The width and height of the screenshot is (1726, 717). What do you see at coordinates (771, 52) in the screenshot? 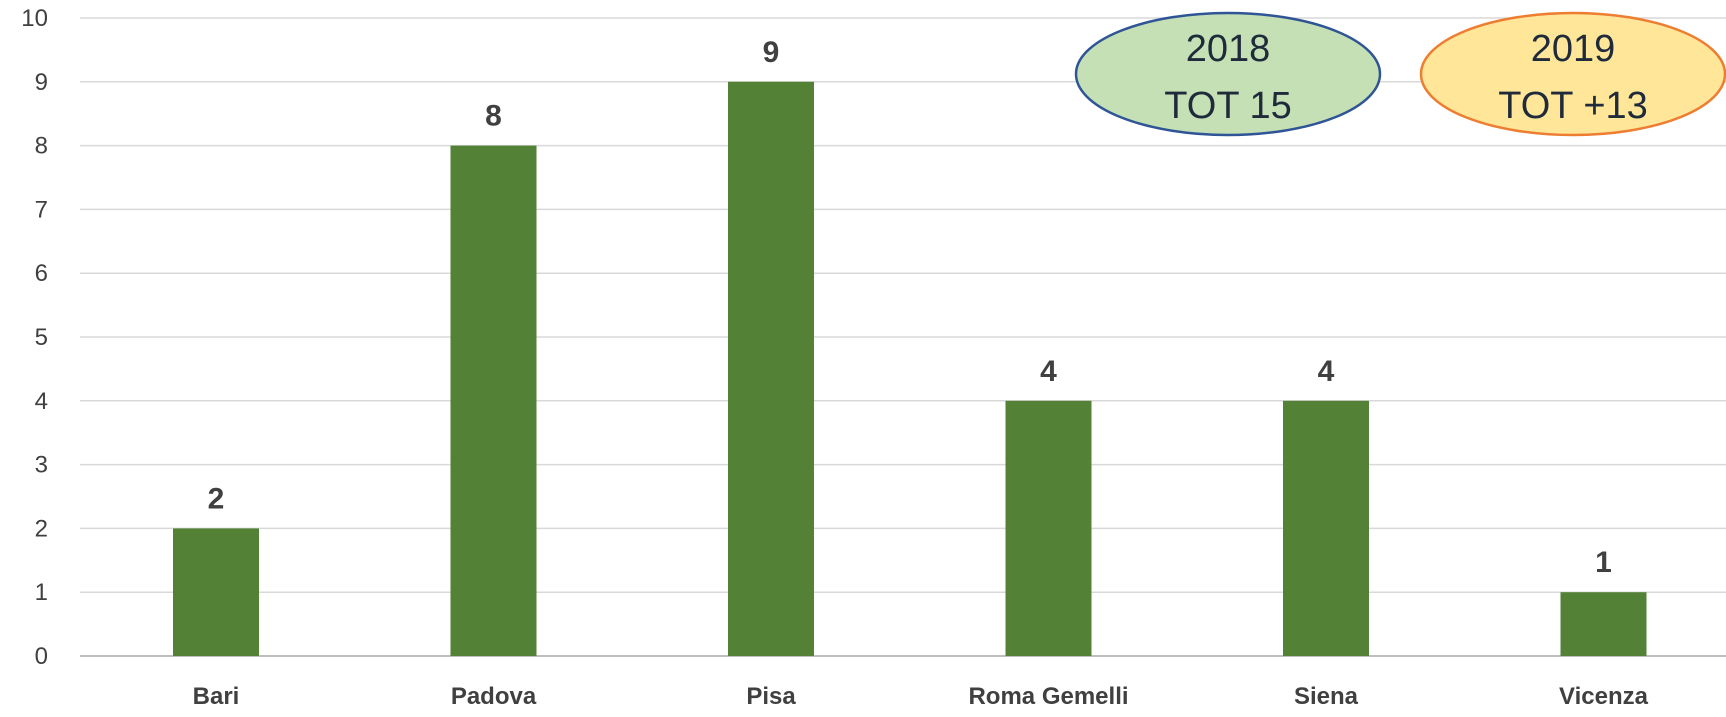
I see `data-label-pisa: 9` at bounding box center [771, 52].